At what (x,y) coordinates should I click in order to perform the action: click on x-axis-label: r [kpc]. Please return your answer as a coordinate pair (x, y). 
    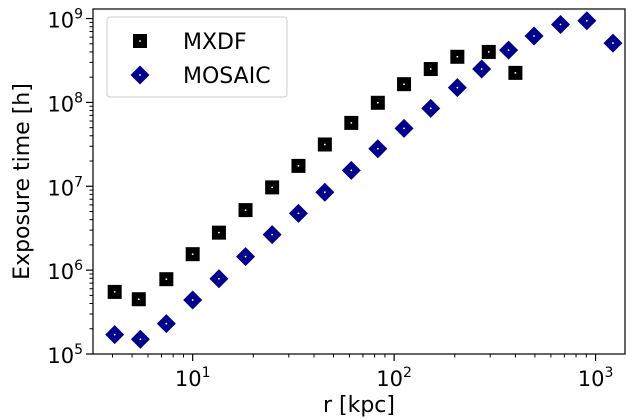
    Looking at the image, I should click on (359, 405).